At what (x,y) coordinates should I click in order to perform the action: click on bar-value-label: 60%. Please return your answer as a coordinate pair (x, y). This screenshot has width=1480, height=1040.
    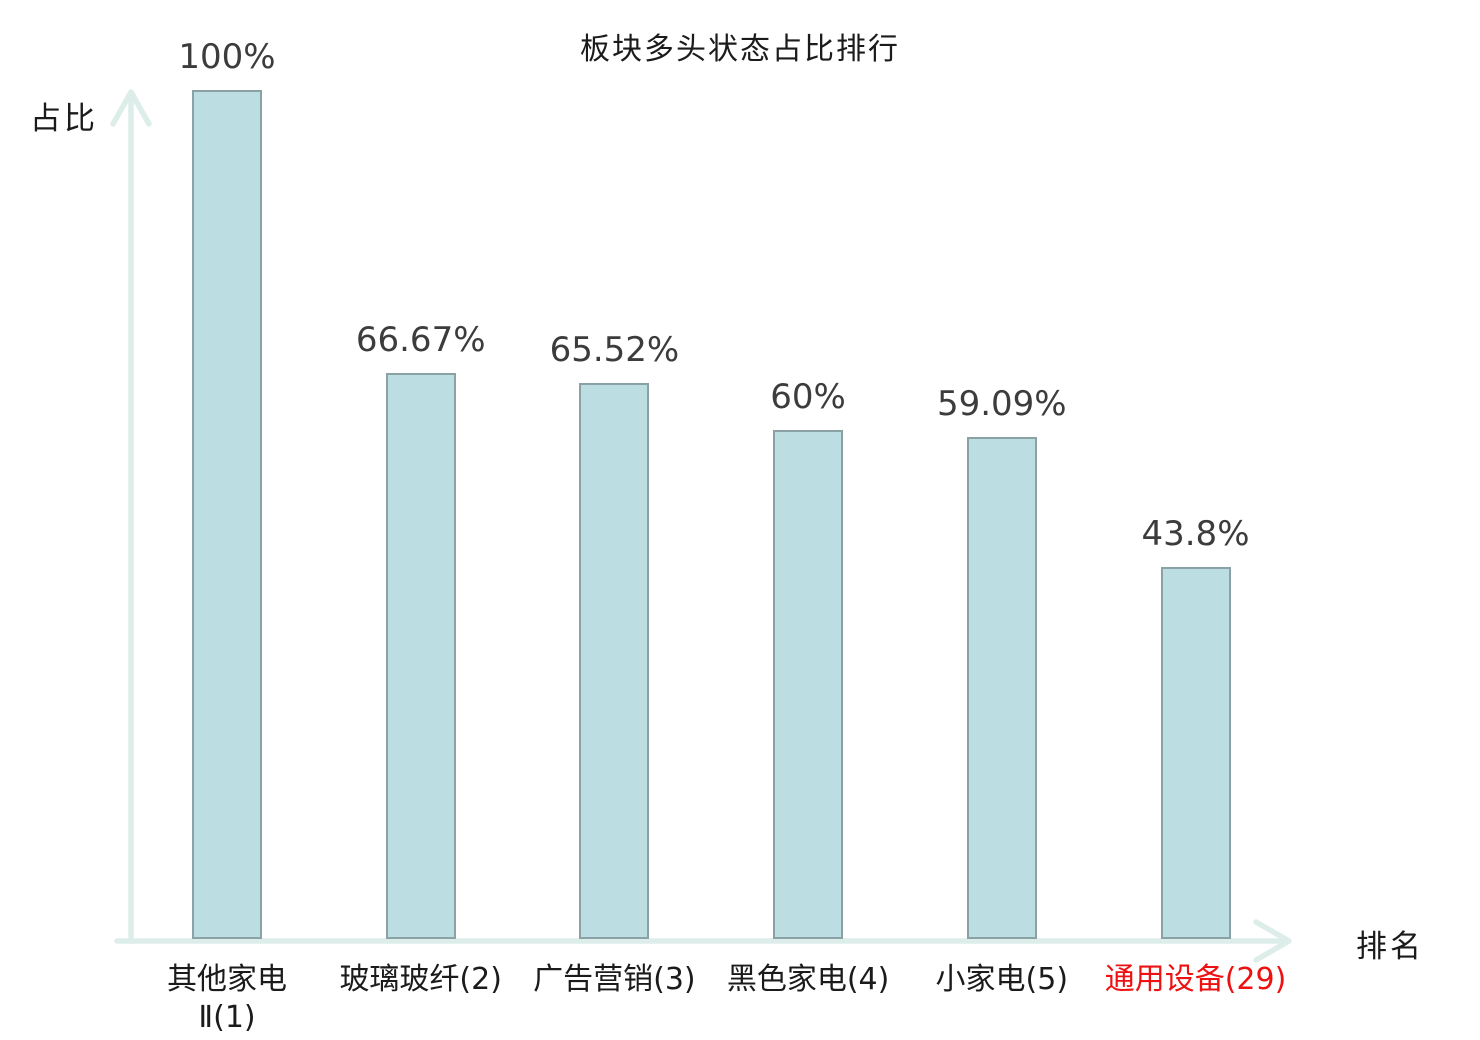
    Looking at the image, I should click on (808, 396).